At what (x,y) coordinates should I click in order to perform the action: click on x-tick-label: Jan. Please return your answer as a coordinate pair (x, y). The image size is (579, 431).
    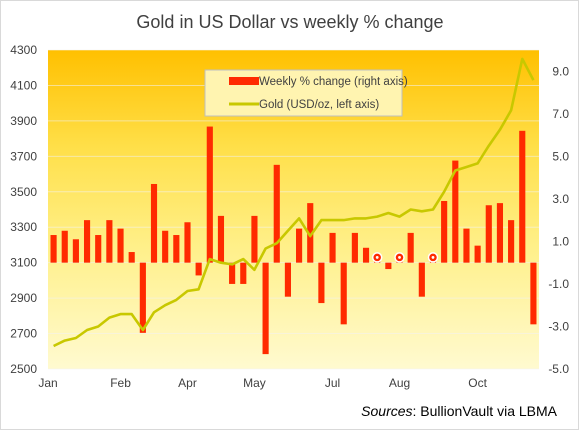
    Looking at the image, I should click on (47, 383).